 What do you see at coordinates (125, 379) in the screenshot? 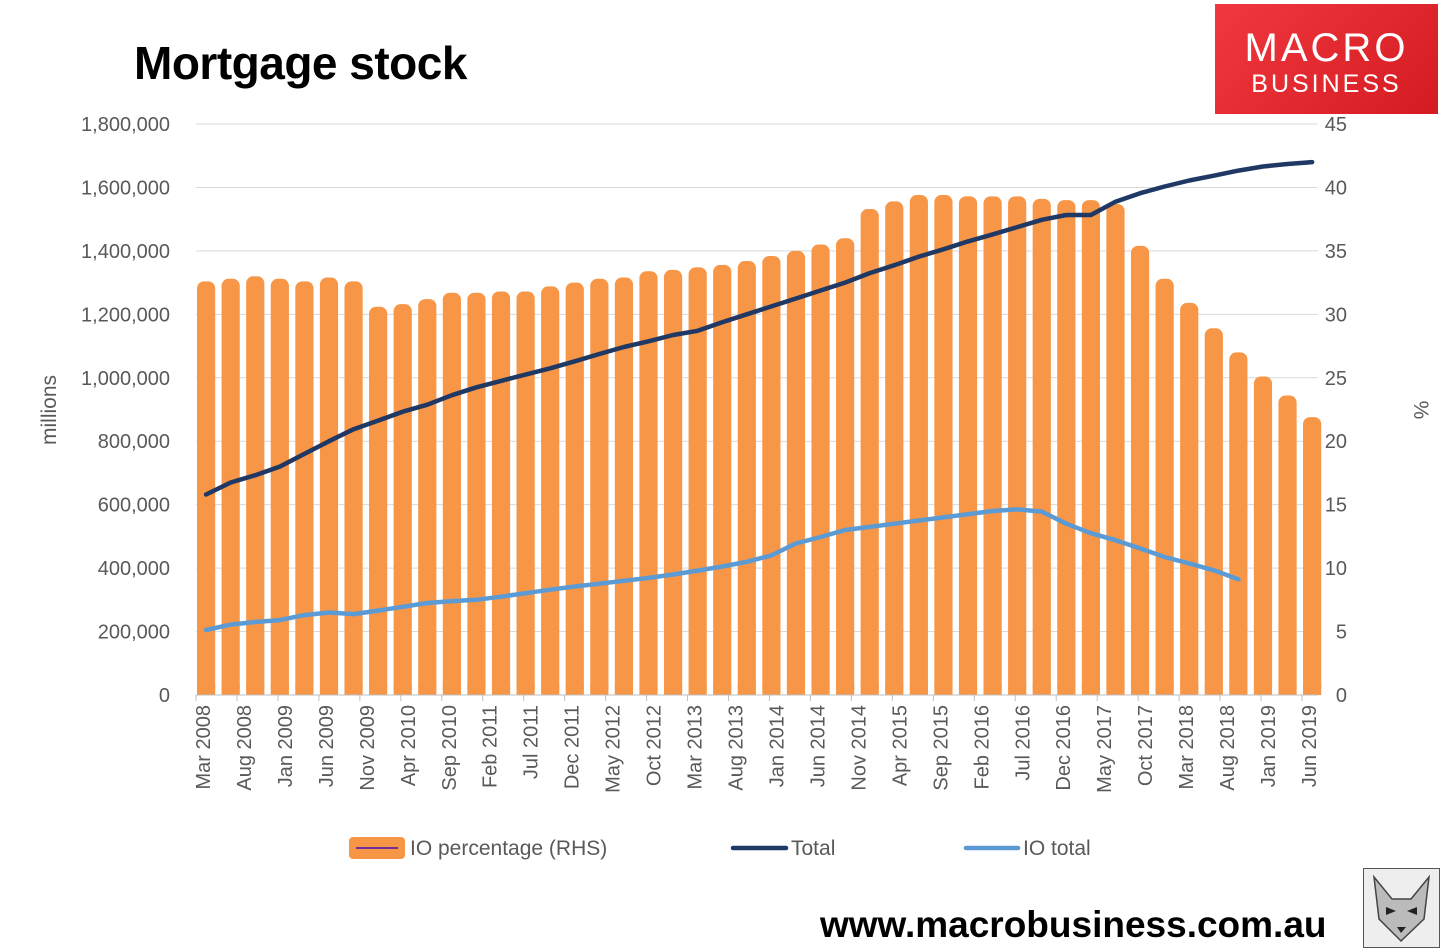
I see `y-tick-label: 1,000,000` at bounding box center [125, 379].